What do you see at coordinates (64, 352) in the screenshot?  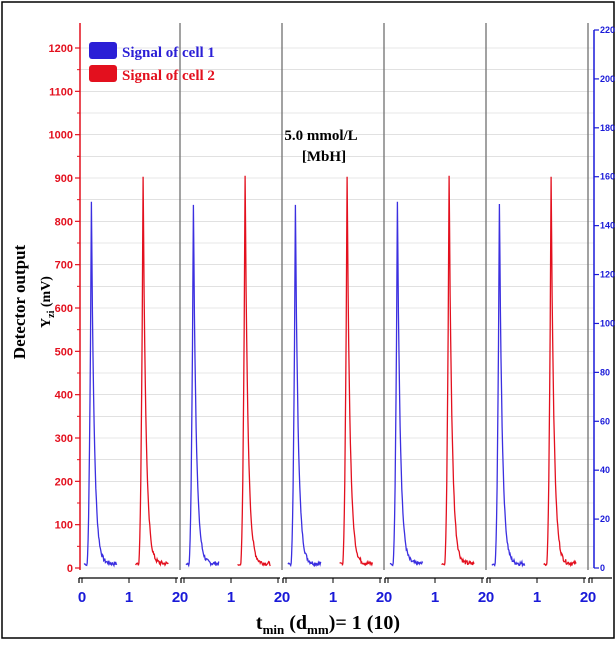 I see `left-tick-label: 500` at bounding box center [64, 352].